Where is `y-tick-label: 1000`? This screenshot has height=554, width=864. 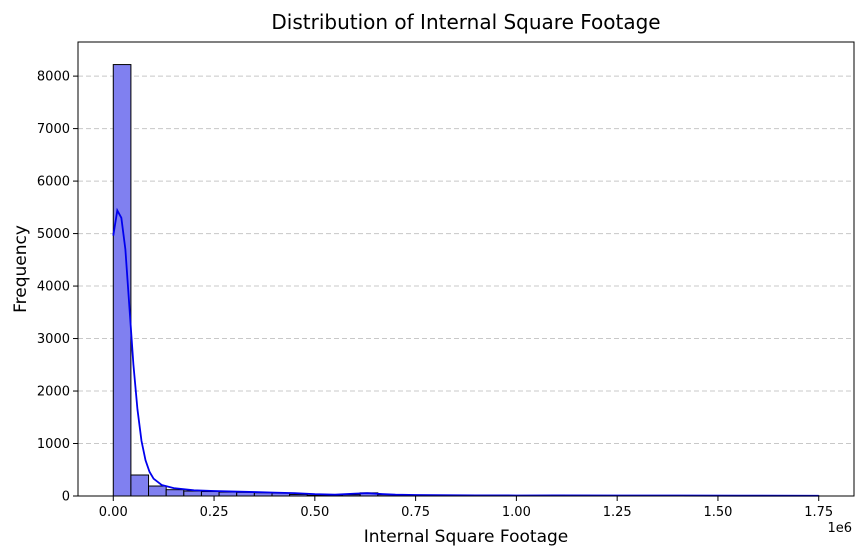
y-tick-label: 1000 is located at coordinates (53, 444).